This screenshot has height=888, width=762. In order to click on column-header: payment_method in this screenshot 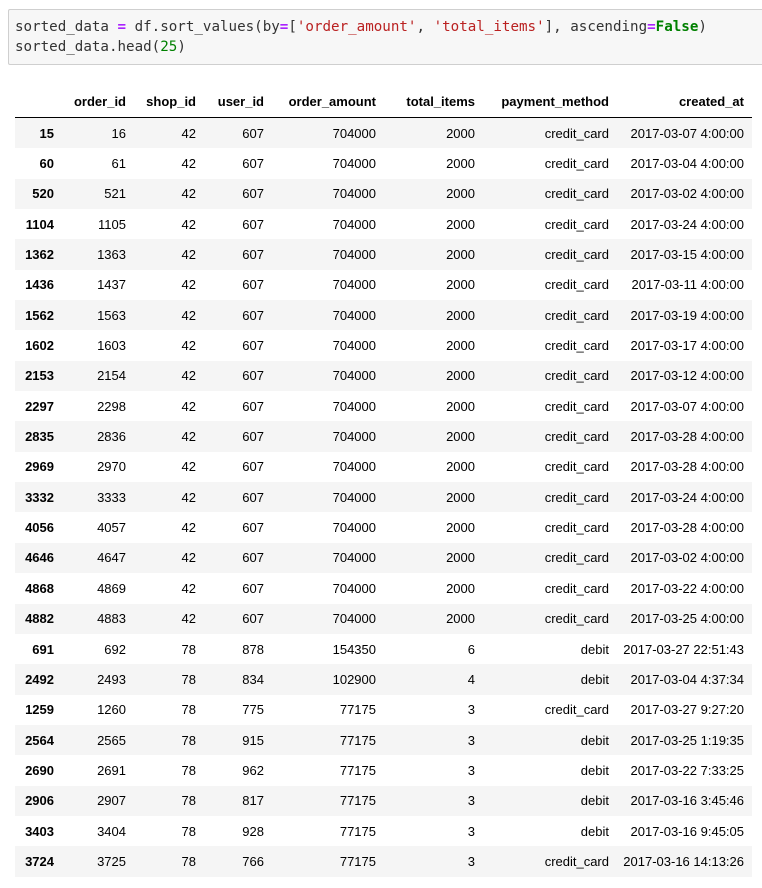, I will do `click(550, 102)`.